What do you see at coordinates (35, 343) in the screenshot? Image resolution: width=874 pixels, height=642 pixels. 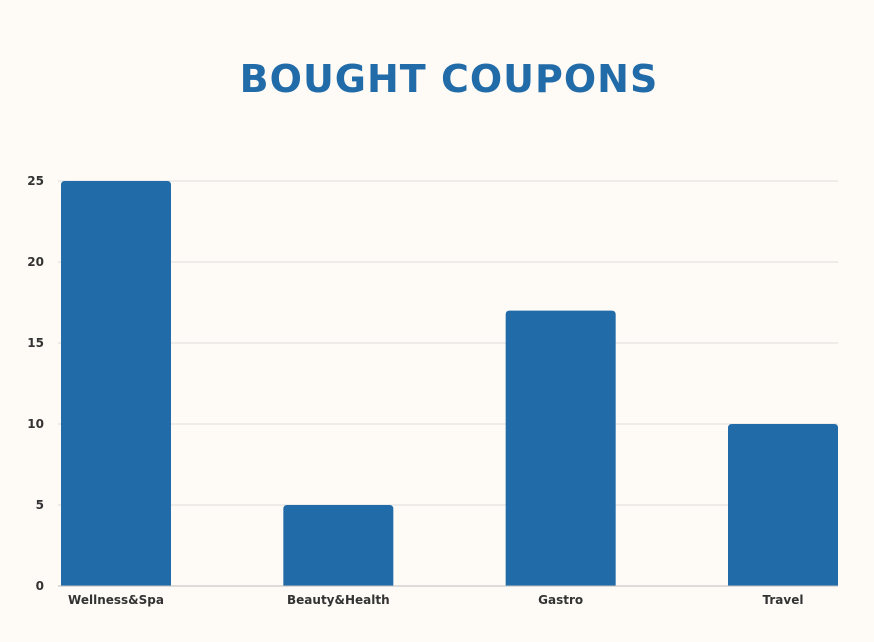 I see `y-tick-label: 15` at bounding box center [35, 343].